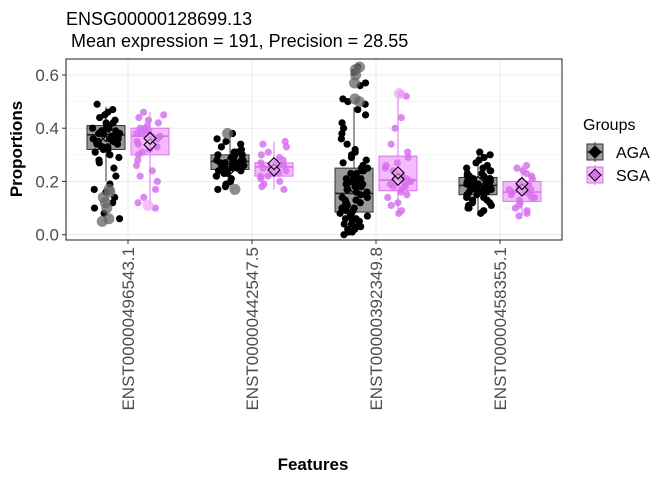 The height and width of the screenshot is (480, 672). I want to click on y-tick-label: 0.4, so click(47, 128).